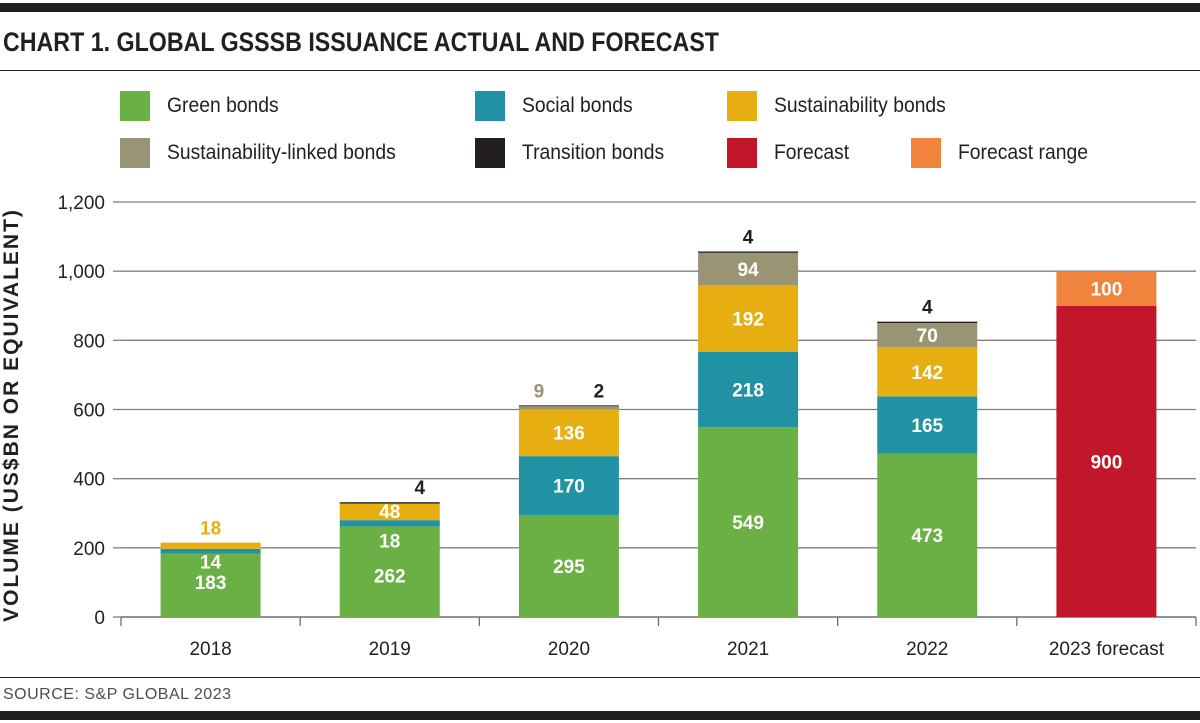  Describe the element at coordinates (390, 577) in the screenshot. I see `data-label: 262` at that location.